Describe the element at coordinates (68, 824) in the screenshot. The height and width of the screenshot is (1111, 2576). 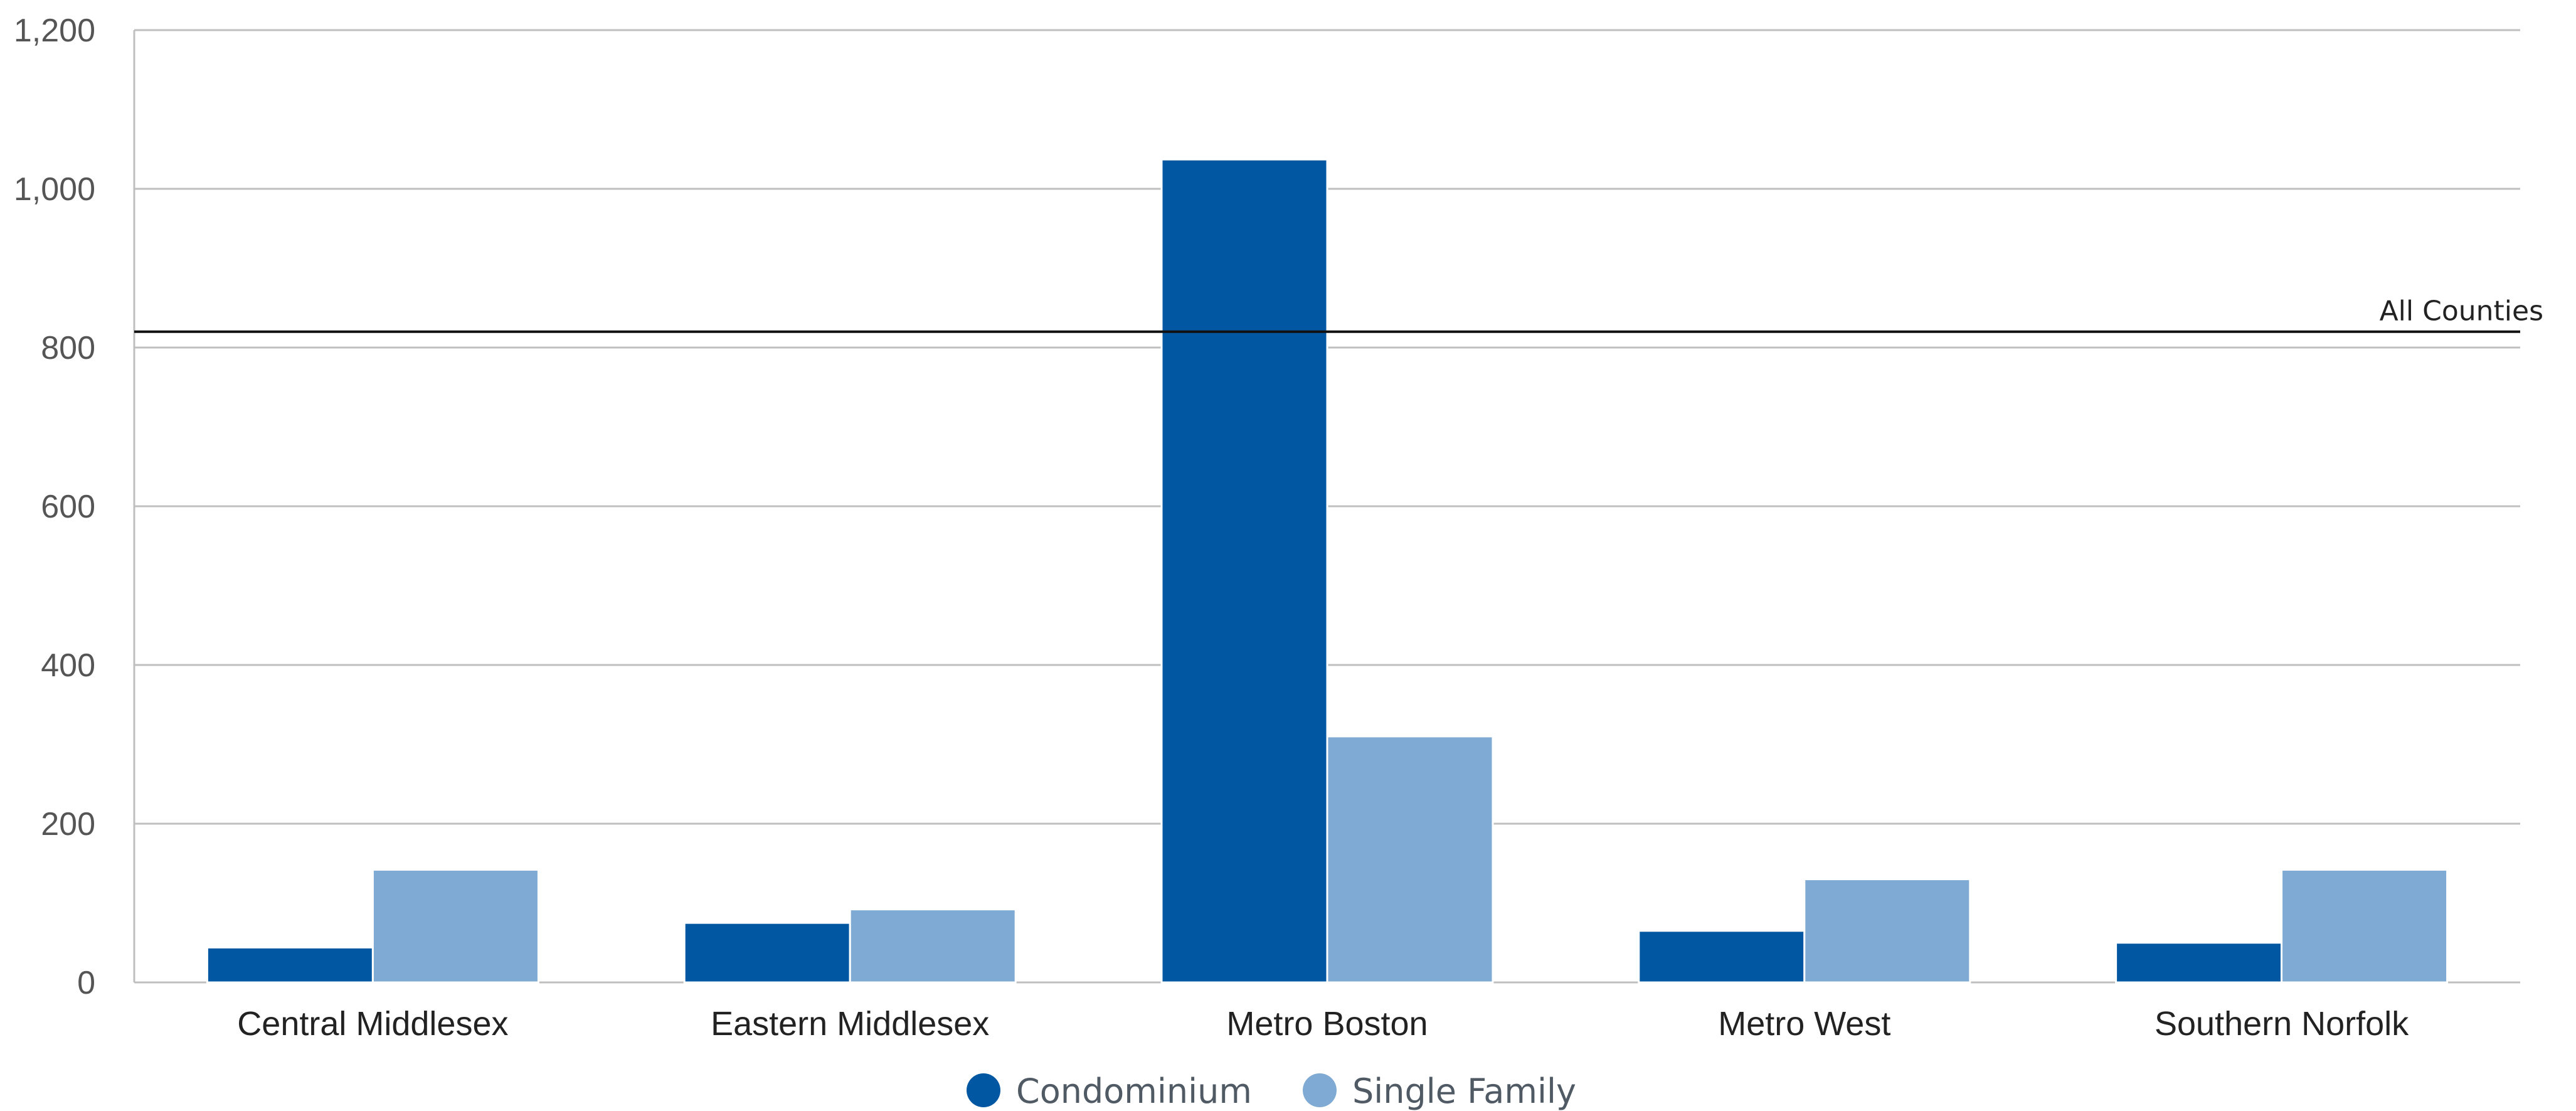
I see `y-tick-label: 200` at that location.